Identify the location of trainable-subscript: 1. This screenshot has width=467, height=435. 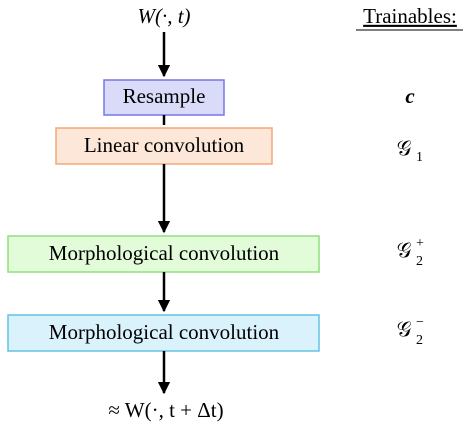
(419, 157).